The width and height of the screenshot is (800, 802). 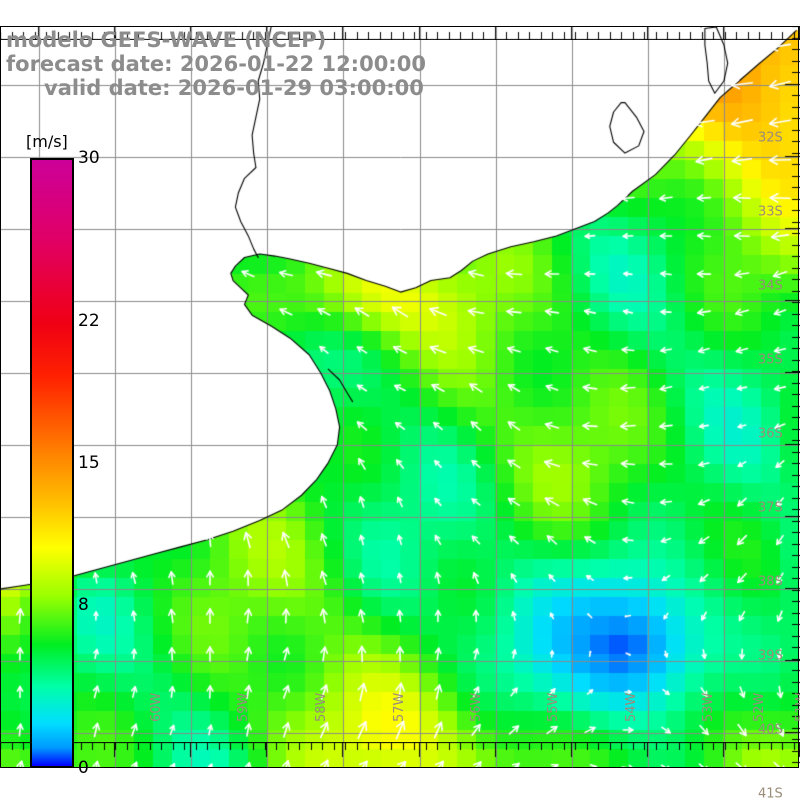 What do you see at coordinates (631, 707) in the screenshot?
I see `longitude-label-54W: 54W` at bounding box center [631, 707].